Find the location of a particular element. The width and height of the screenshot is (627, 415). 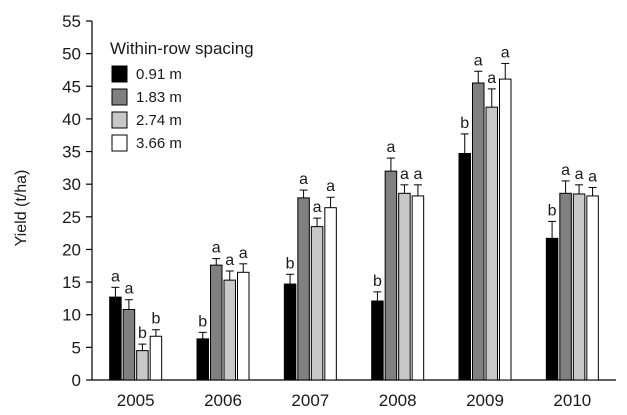

y-tick-label: 20 is located at coordinates (71, 249).